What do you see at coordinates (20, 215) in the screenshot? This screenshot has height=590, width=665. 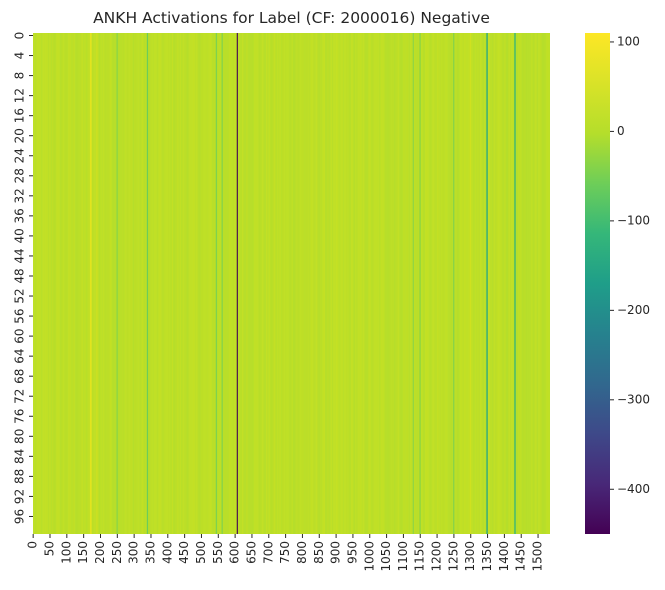 I see `y-tick-label: 36` at bounding box center [20, 215].